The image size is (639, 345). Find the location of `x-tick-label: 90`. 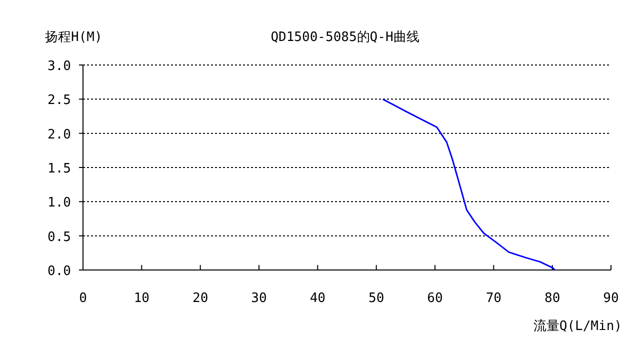

x-tick-label: 90 is located at coordinates (611, 298).